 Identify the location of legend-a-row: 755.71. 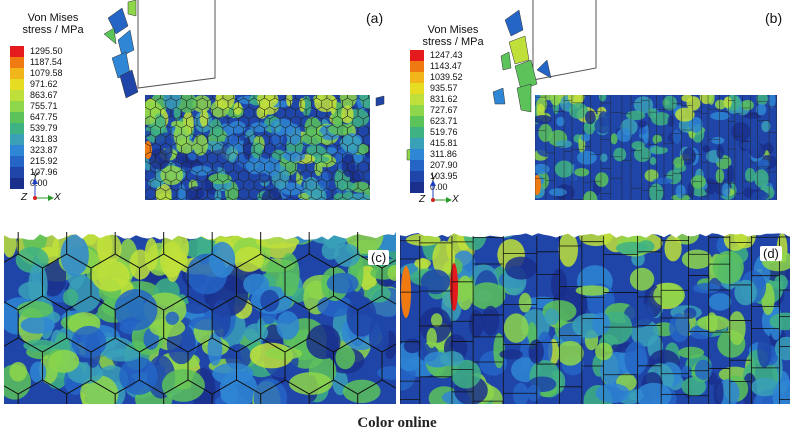
(34, 106).